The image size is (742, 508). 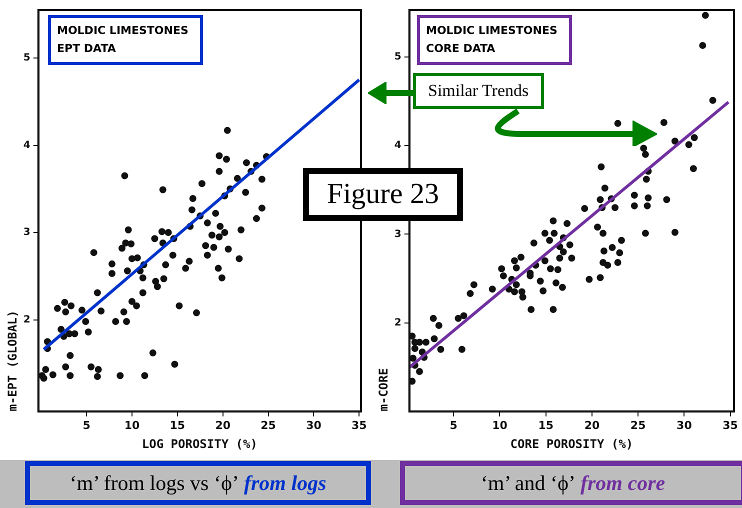 What do you see at coordinates (383, 390) in the screenshot?
I see `y-axis-title: m-CORE` at bounding box center [383, 390].